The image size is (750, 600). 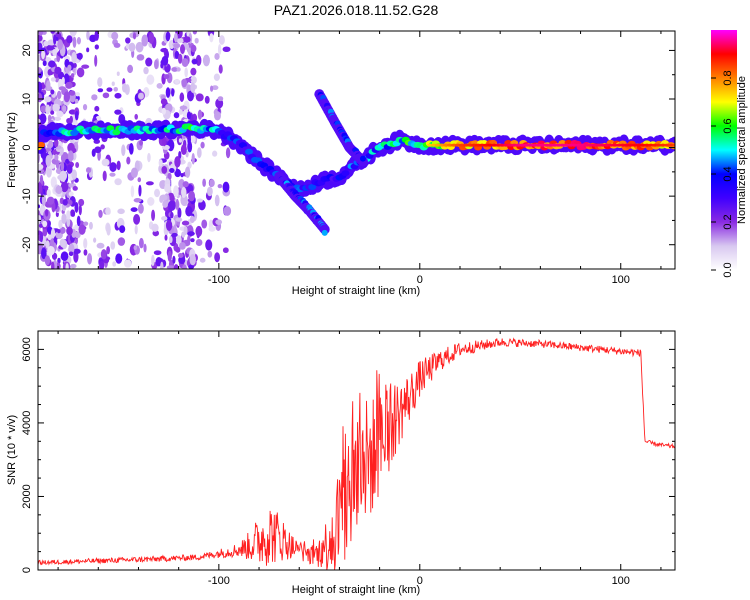 What do you see at coordinates (728, 125) in the screenshot?
I see `colorbar-tick-label: 0.6` at bounding box center [728, 125].